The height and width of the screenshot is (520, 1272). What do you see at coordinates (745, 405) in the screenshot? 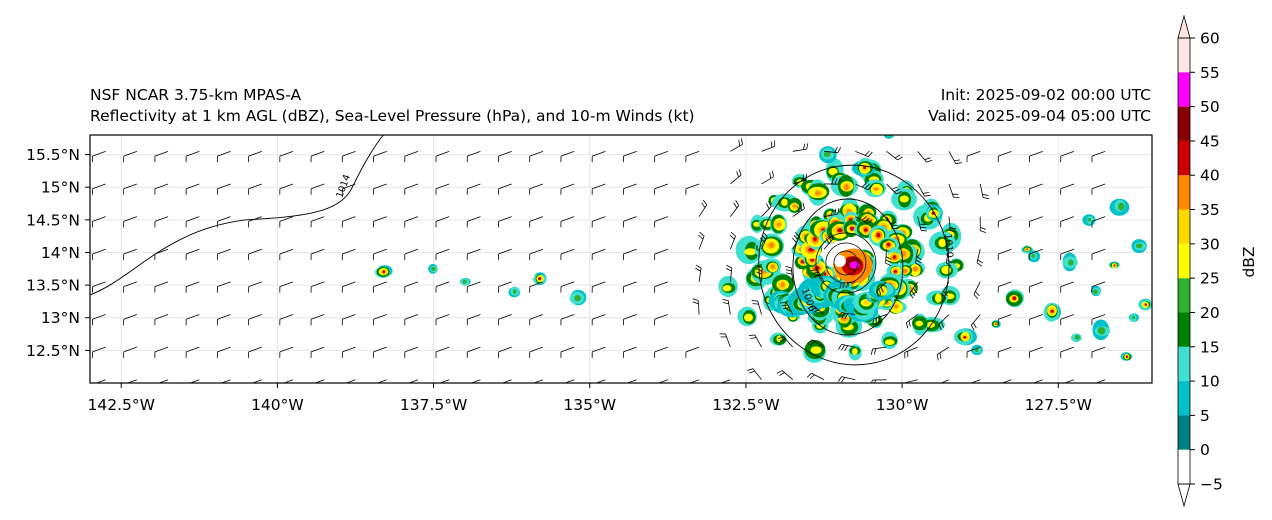
I see `lon-tick-label: 132.5°W` at bounding box center [745, 405].